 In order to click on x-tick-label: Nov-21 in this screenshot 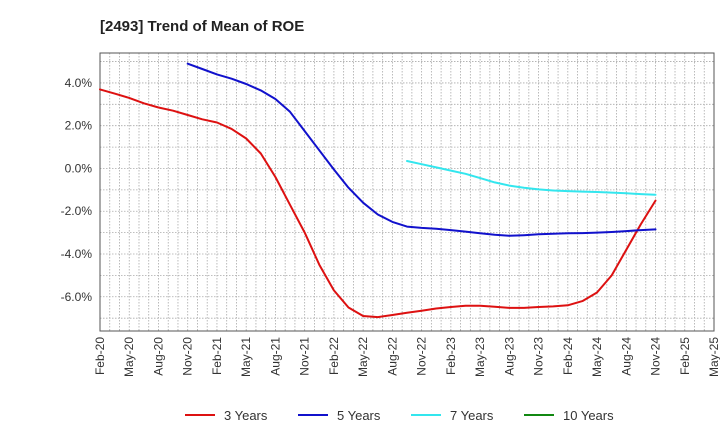, I will do `click(305, 356)`.